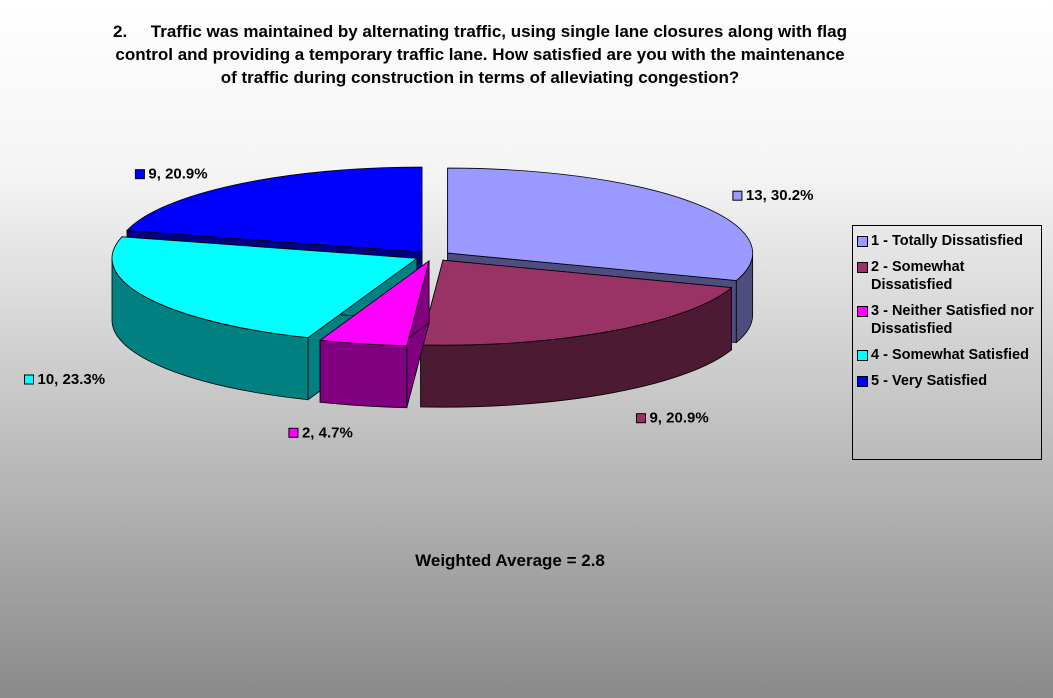 This screenshot has height=698, width=1053. Describe the element at coordinates (952, 320) in the screenshot. I see `legend-label: 3 - Neither Satisfied nor Dissatisfied` at that location.